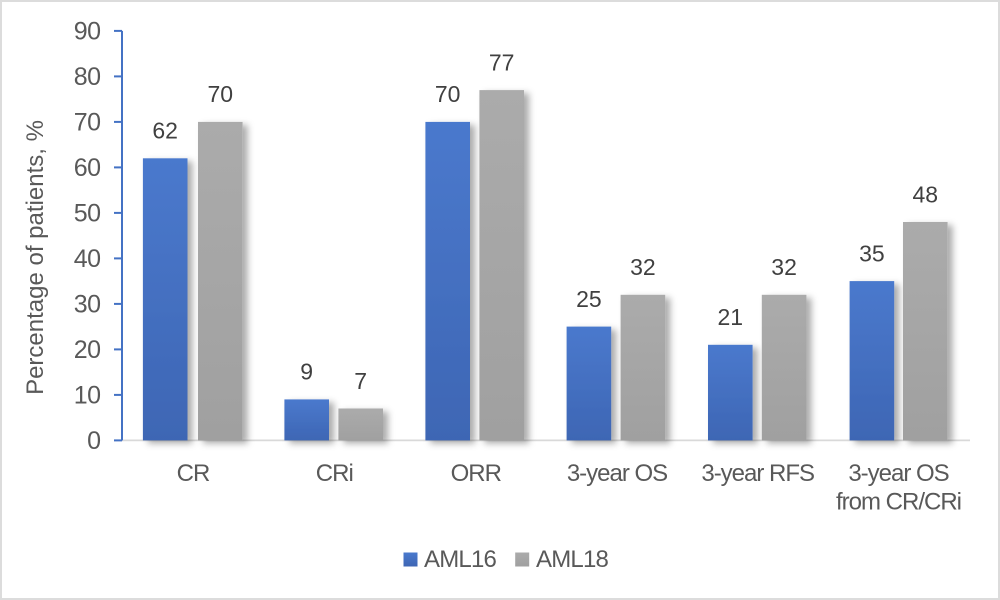 Image resolution: width=1000 pixels, height=600 pixels. What do you see at coordinates (731, 317) in the screenshot?
I see `svg-text: 21` at bounding box center [731, 317].